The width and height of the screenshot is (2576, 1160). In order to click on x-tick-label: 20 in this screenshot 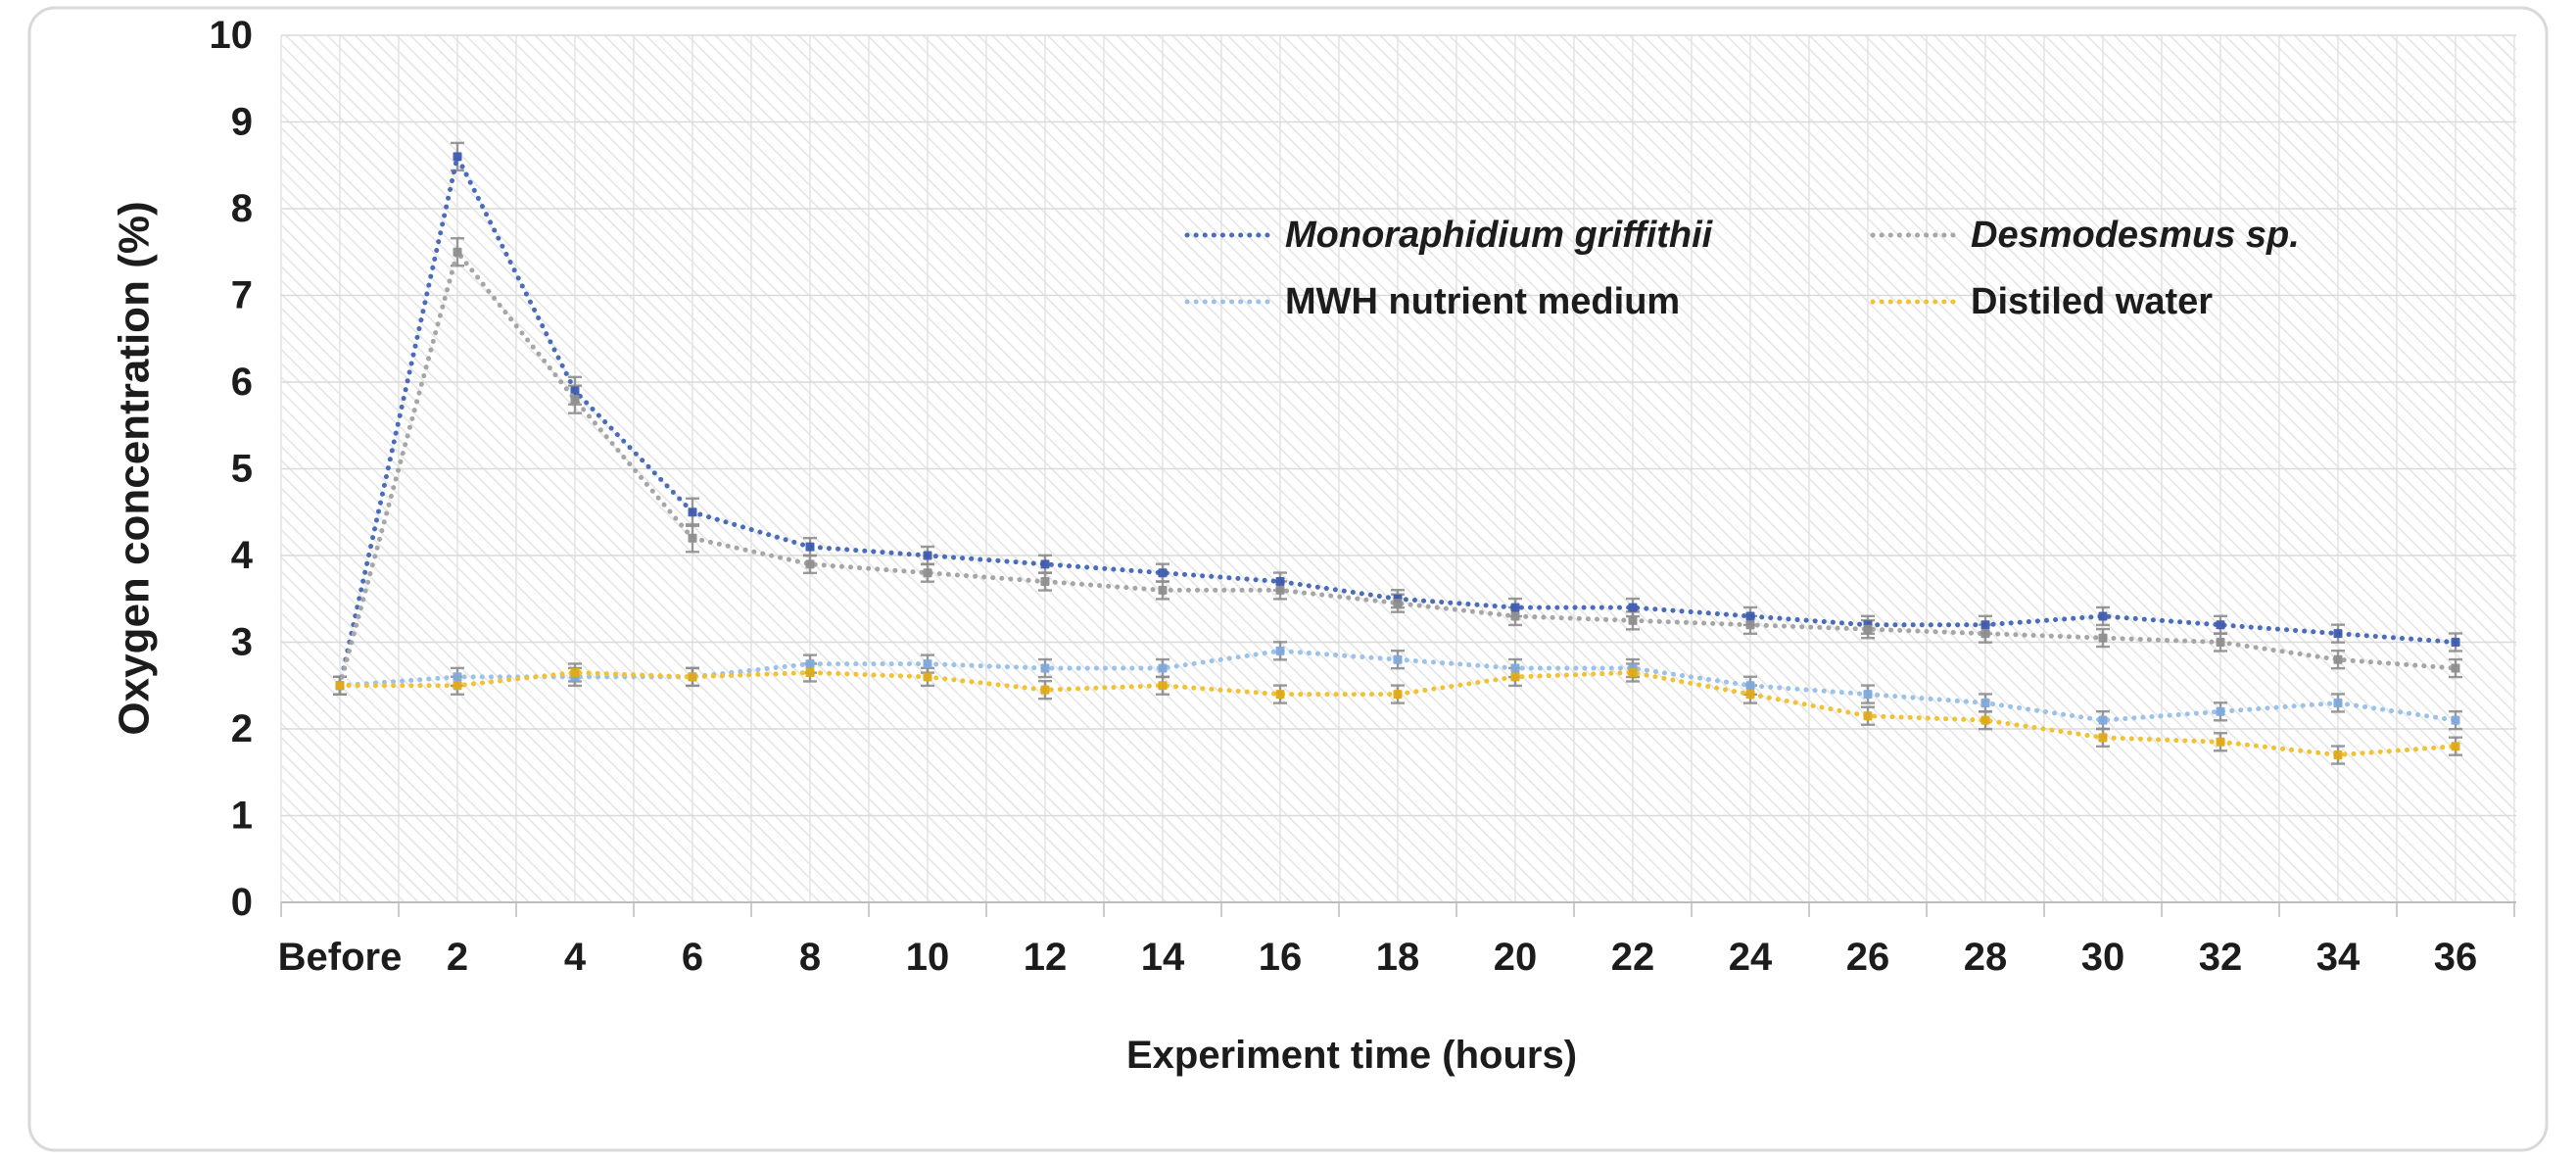, I will do `click(1516, 957)`.